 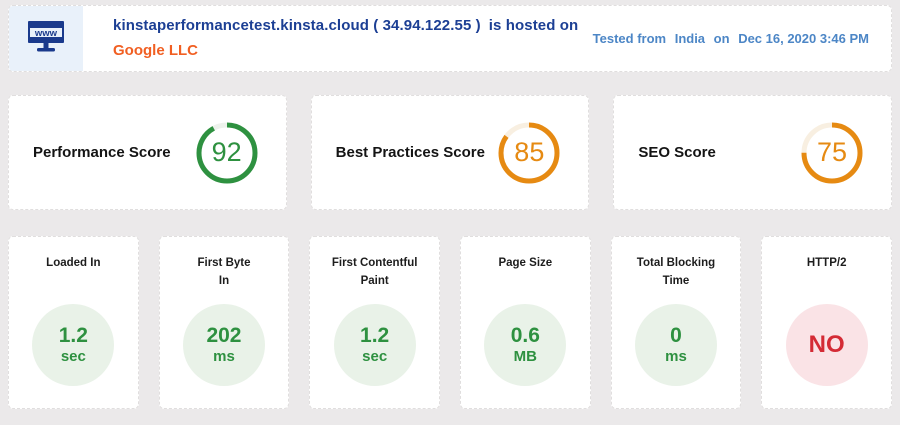 I want to click on seo-score-card: SEO Score 75, so click(x=752, y=152).